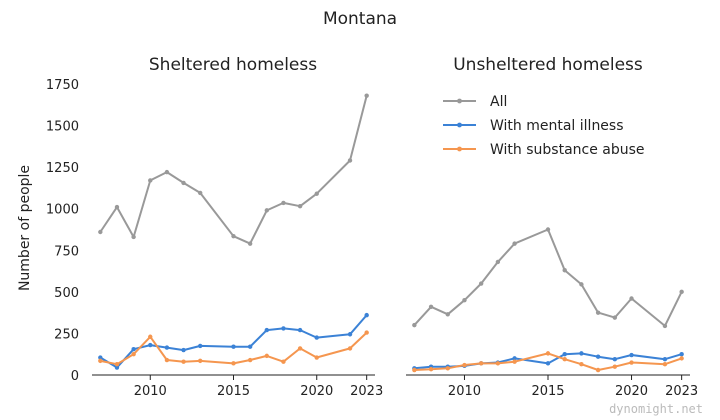 Image resolution: width=720 pixels, height=420 pixels. What do you see at coordinates (567, 150) in the screenshot?
I see `legend-entry: With substance abuse` at bounding box center [567, 150].